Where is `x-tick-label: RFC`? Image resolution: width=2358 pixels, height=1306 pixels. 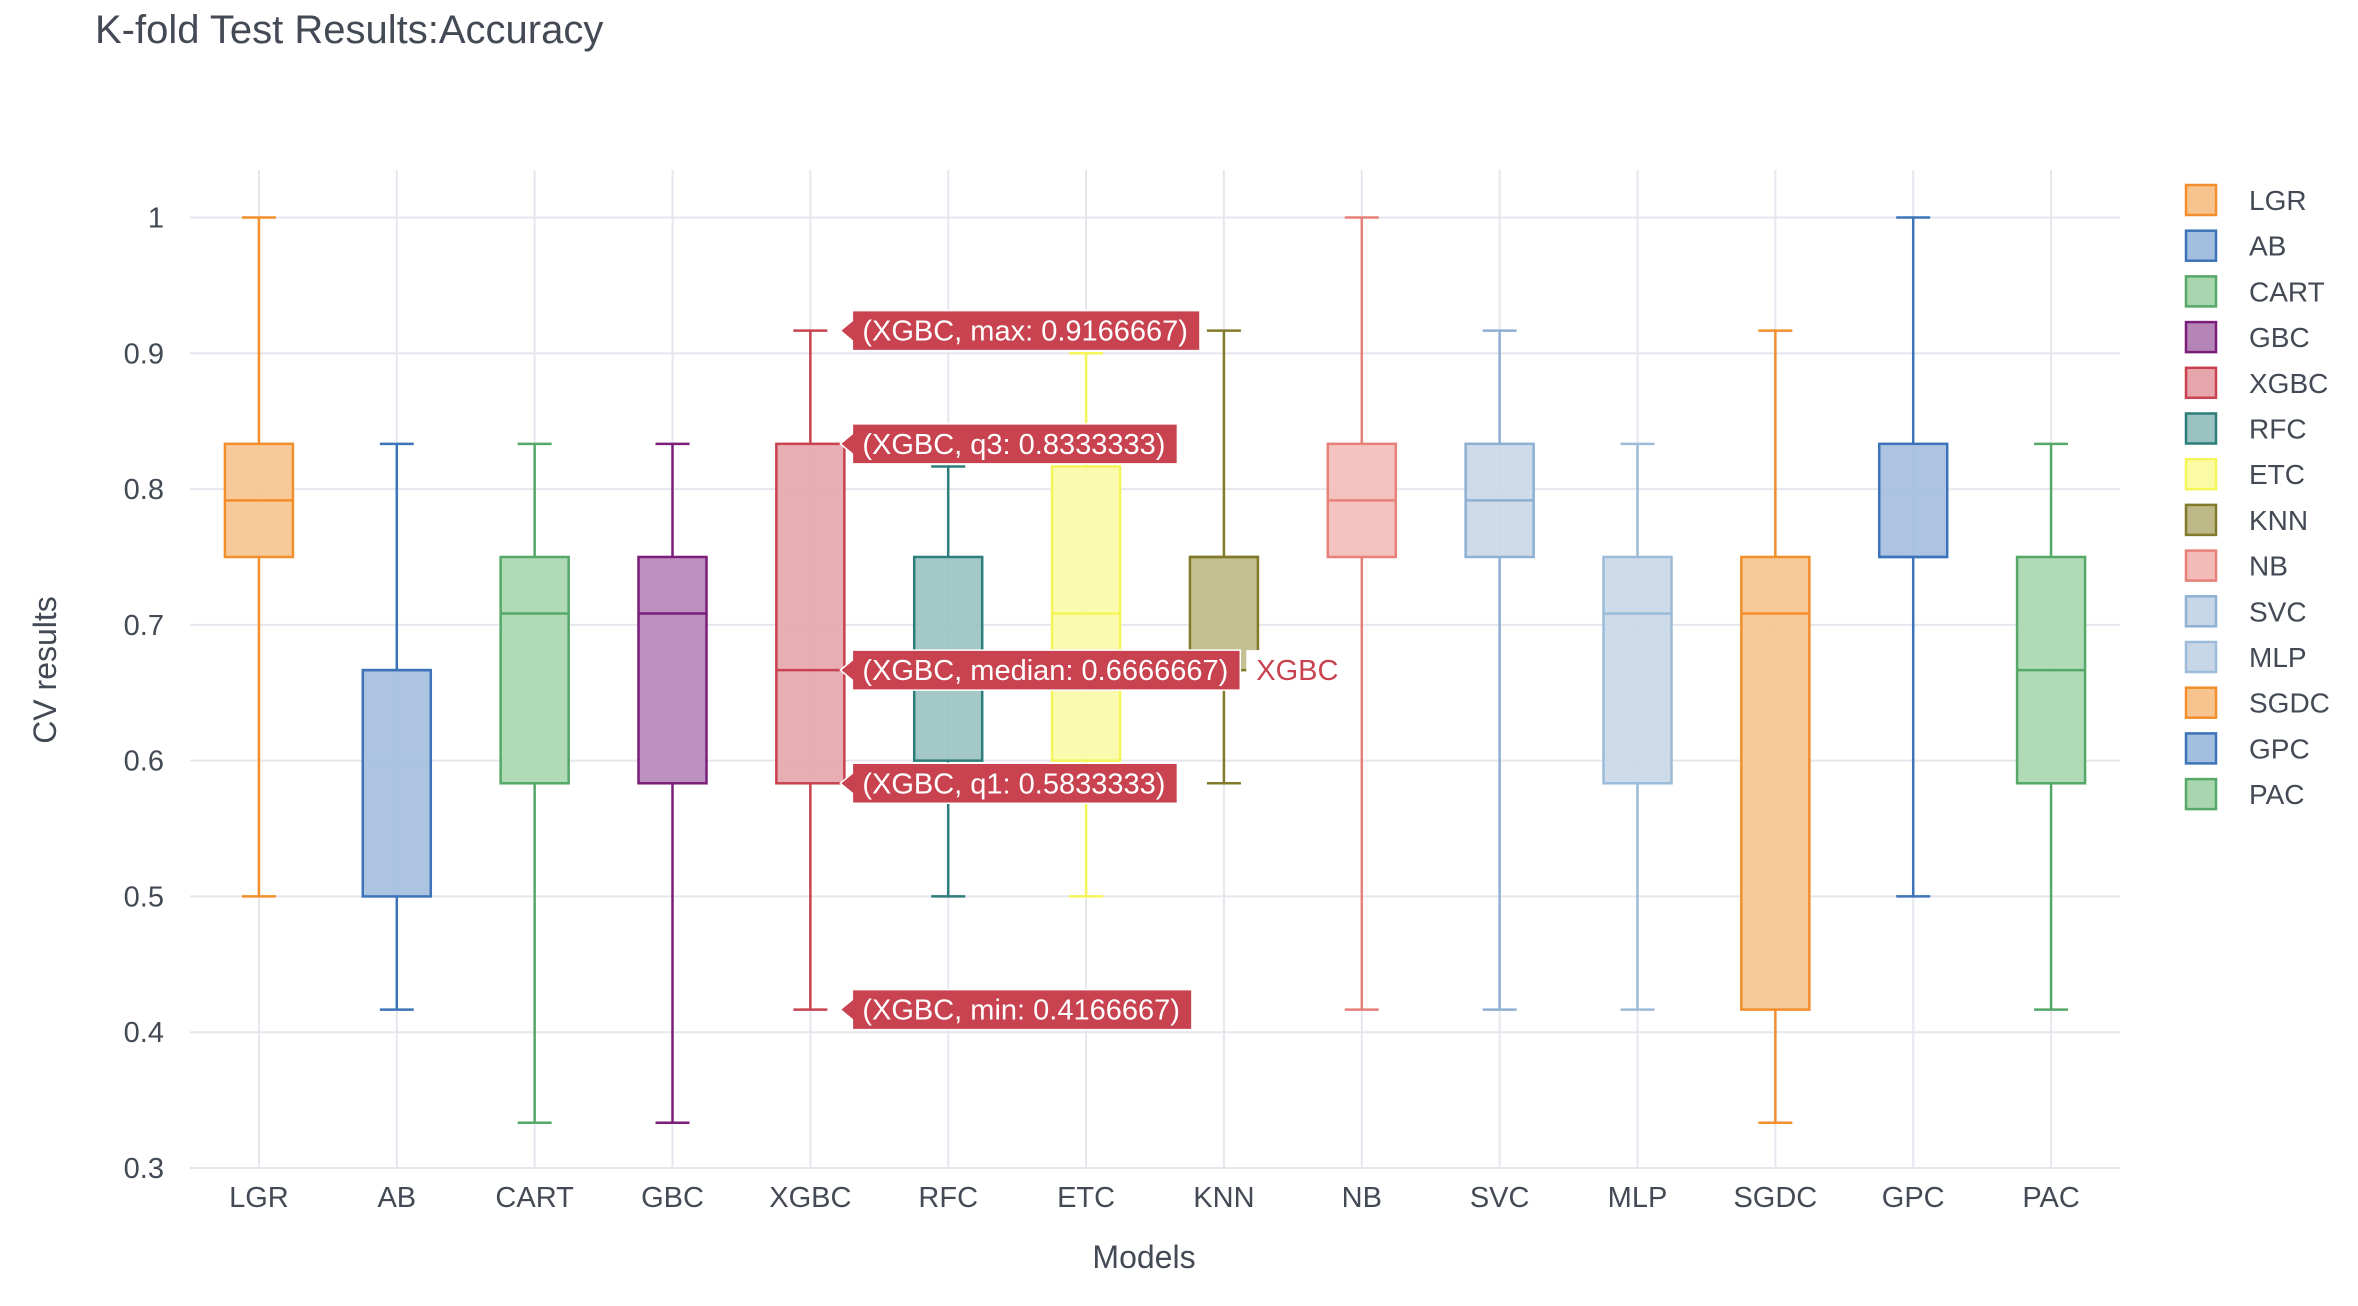
x-tick-label: RFC is located at coordinates (948, 1198).